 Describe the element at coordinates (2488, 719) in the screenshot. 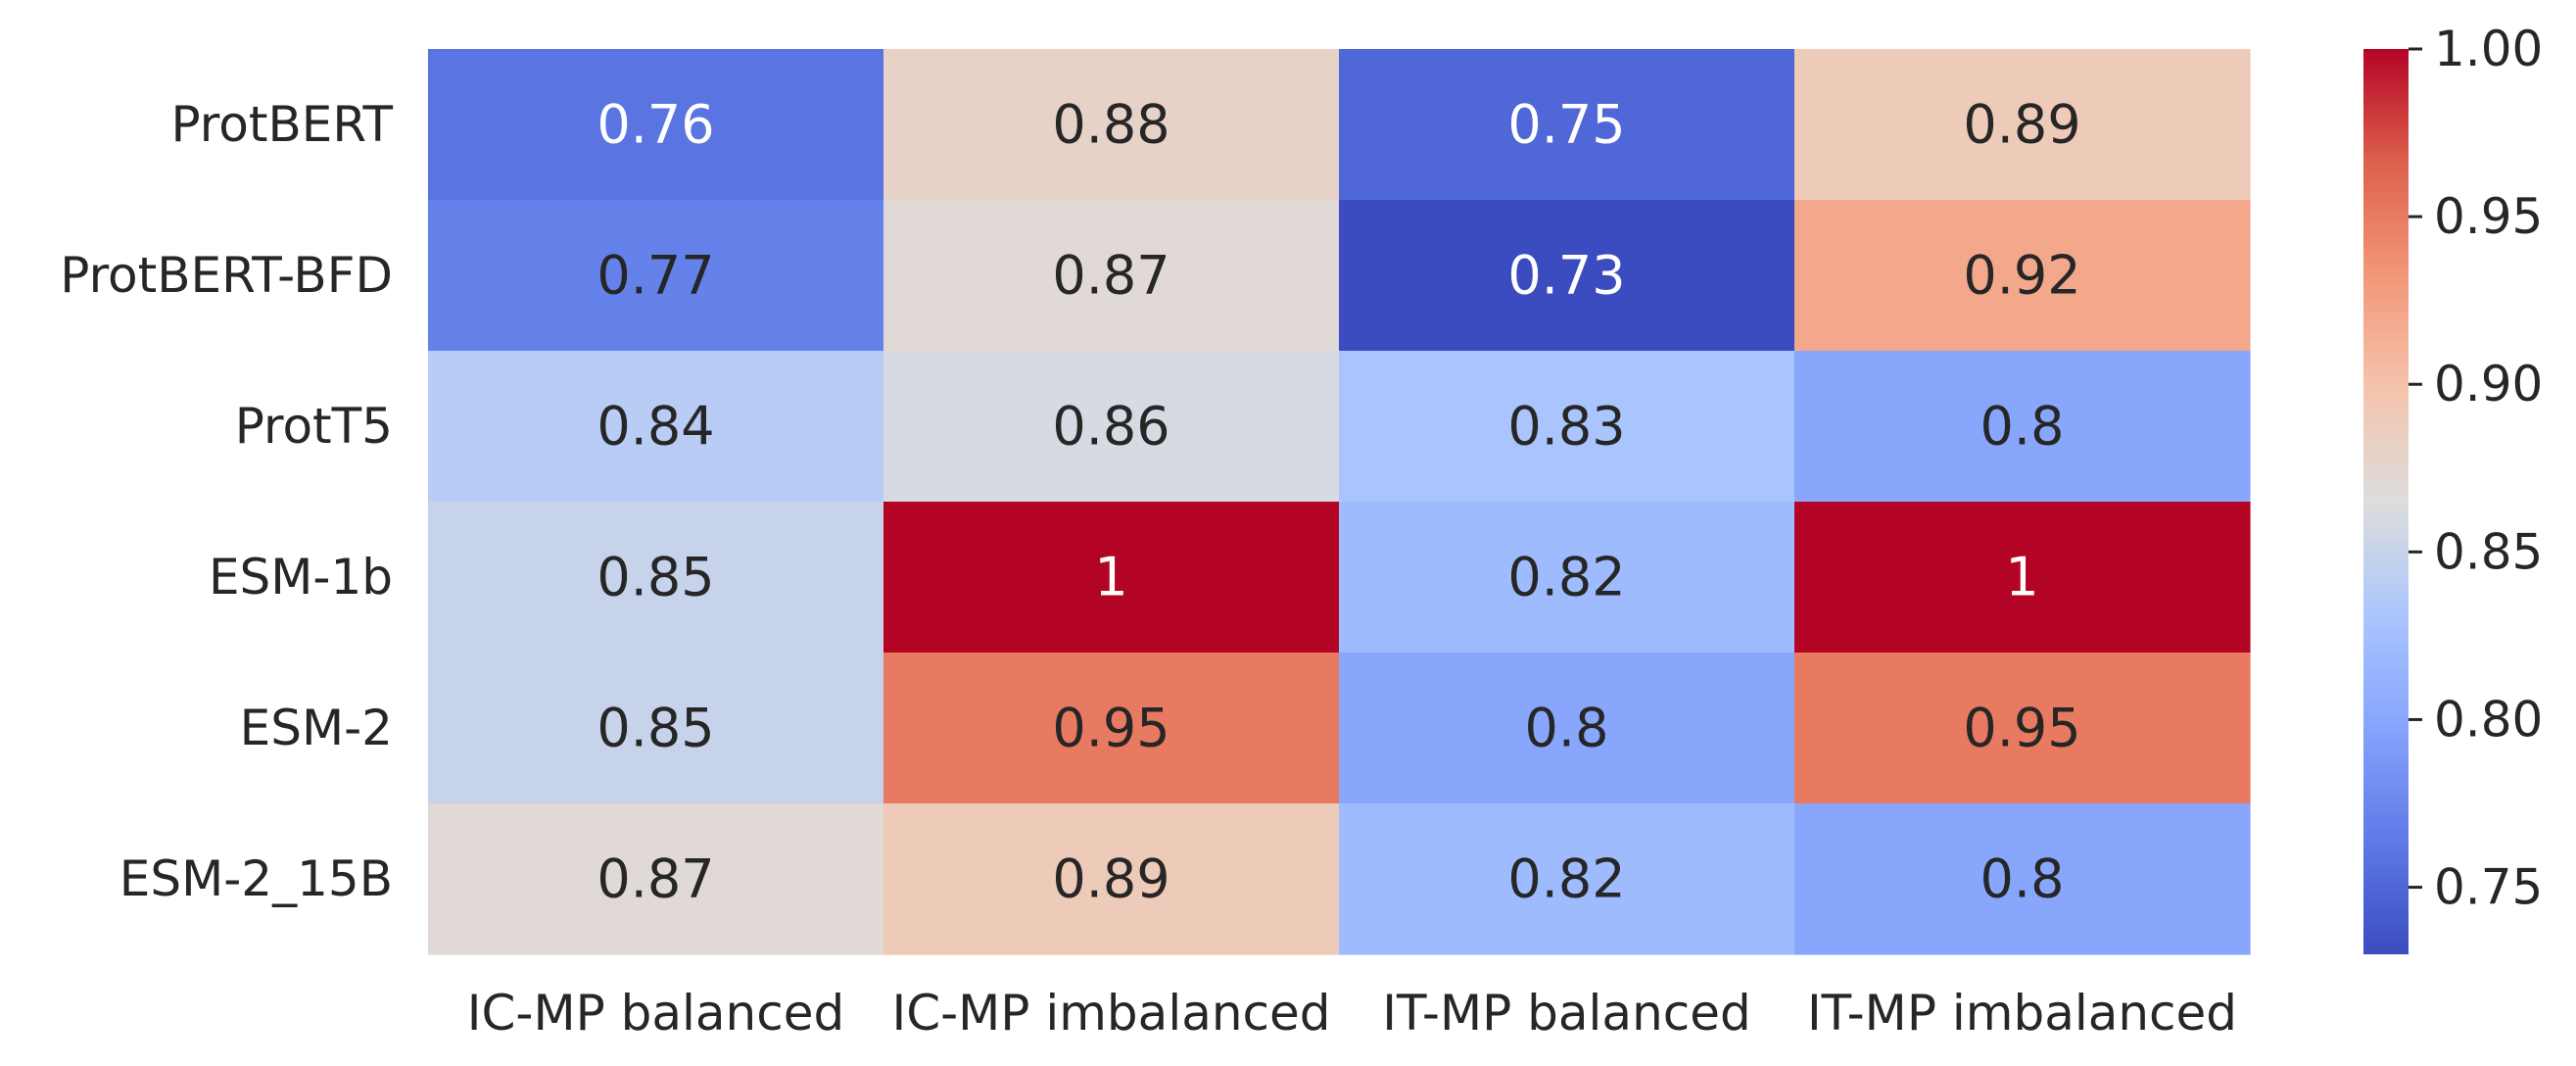

I see `colorbar-tick-label: 0.80` at that location.